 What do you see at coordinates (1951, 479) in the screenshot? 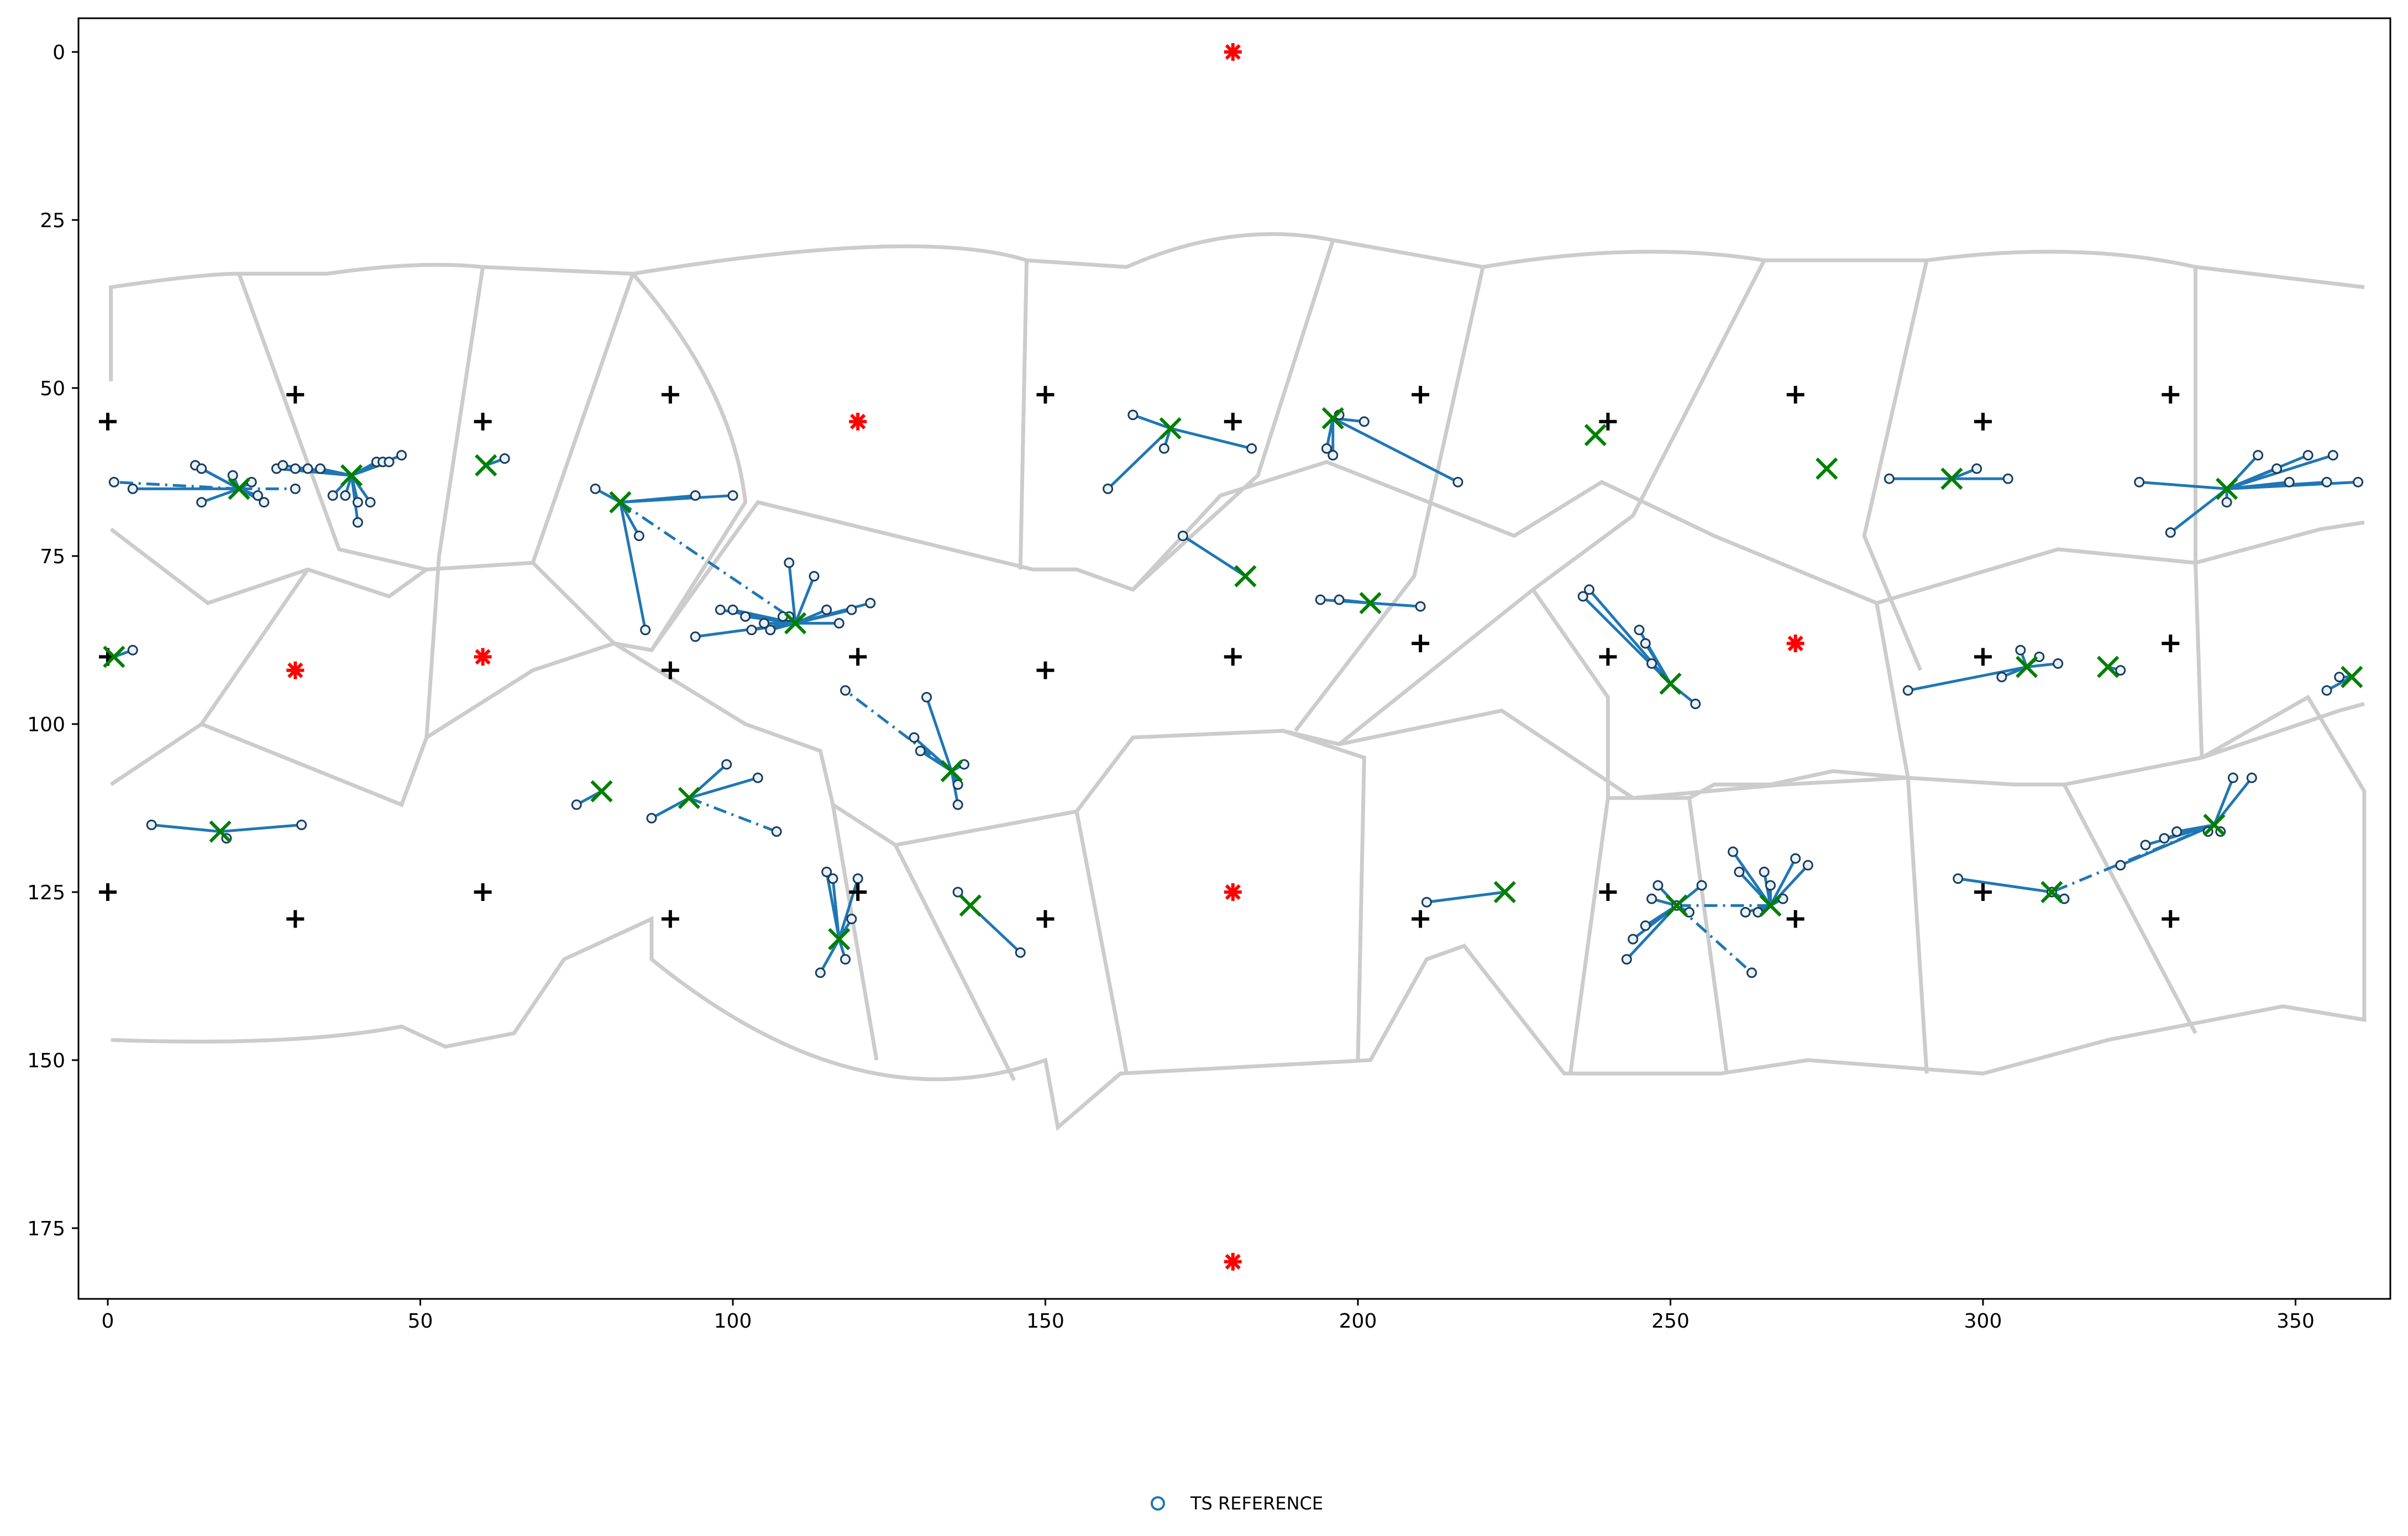
I see `centroid-marker-19-b` at bounding box center [1951, 479].